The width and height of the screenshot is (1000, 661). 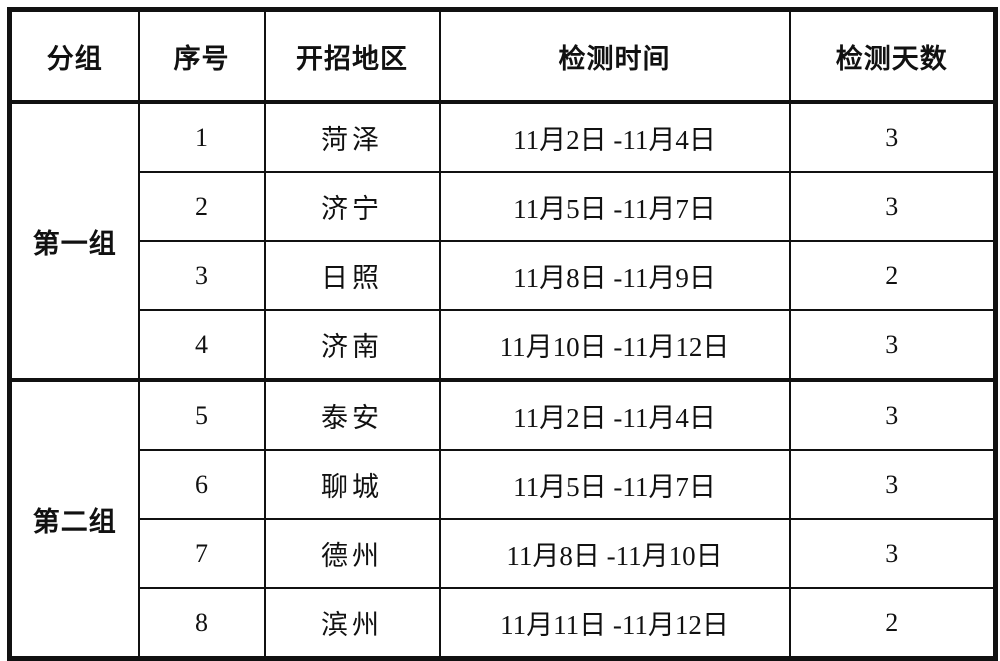 What do you see at coordinates (201, 553) in the screenshot?
I see `cell-seq: 7` at bounding box center [201, 553].